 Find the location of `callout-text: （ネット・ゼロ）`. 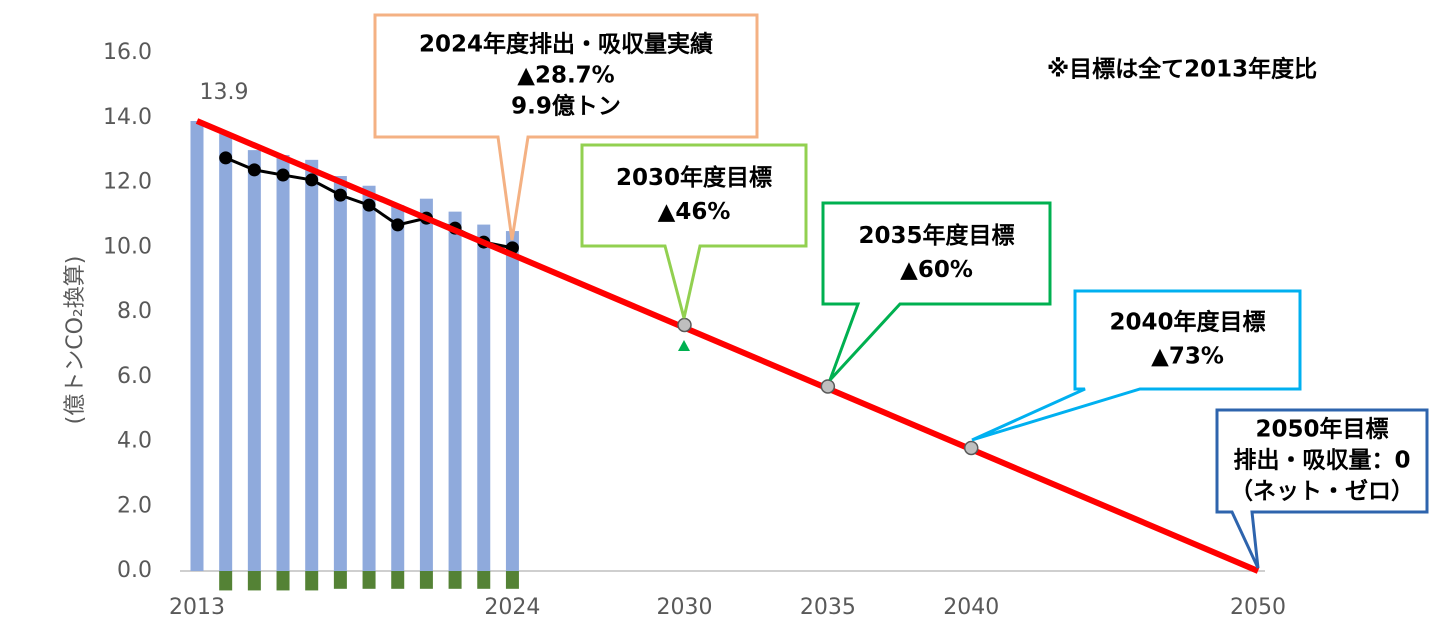

callout-text: （ネット・ゼロ） is located at coordinates (1322, 491).